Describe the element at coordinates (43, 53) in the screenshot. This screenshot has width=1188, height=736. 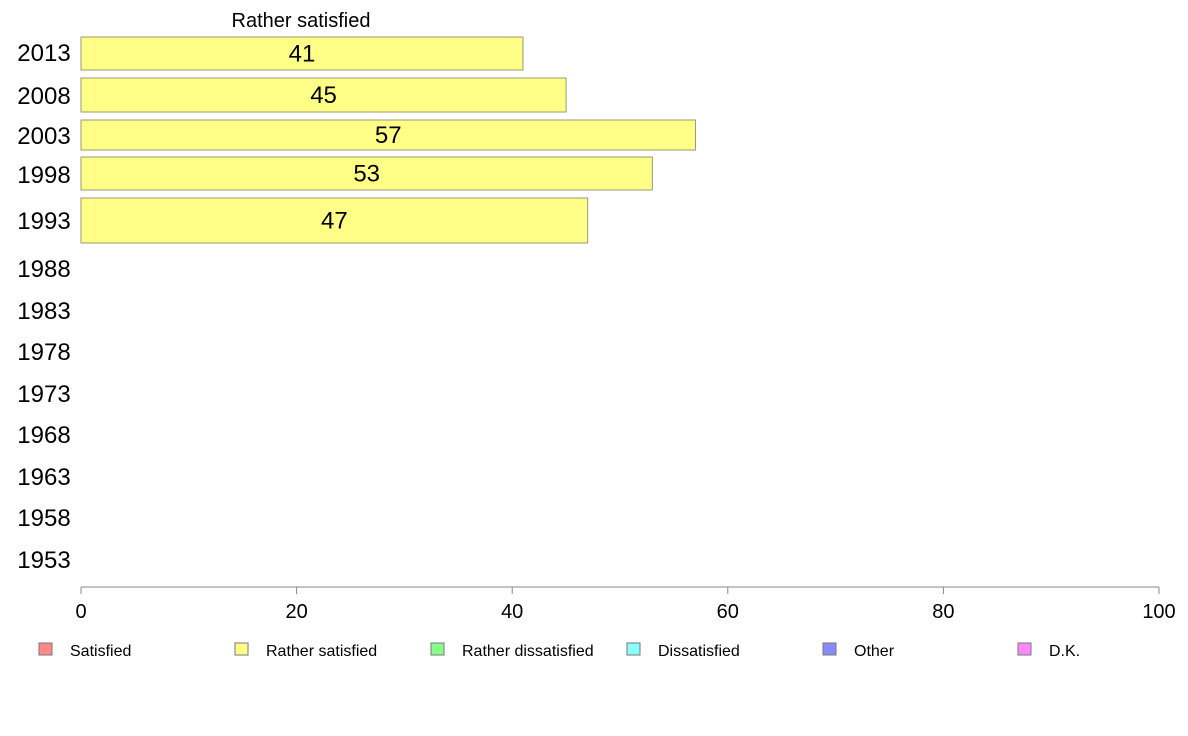
I see `category-label: 2013` at that location.